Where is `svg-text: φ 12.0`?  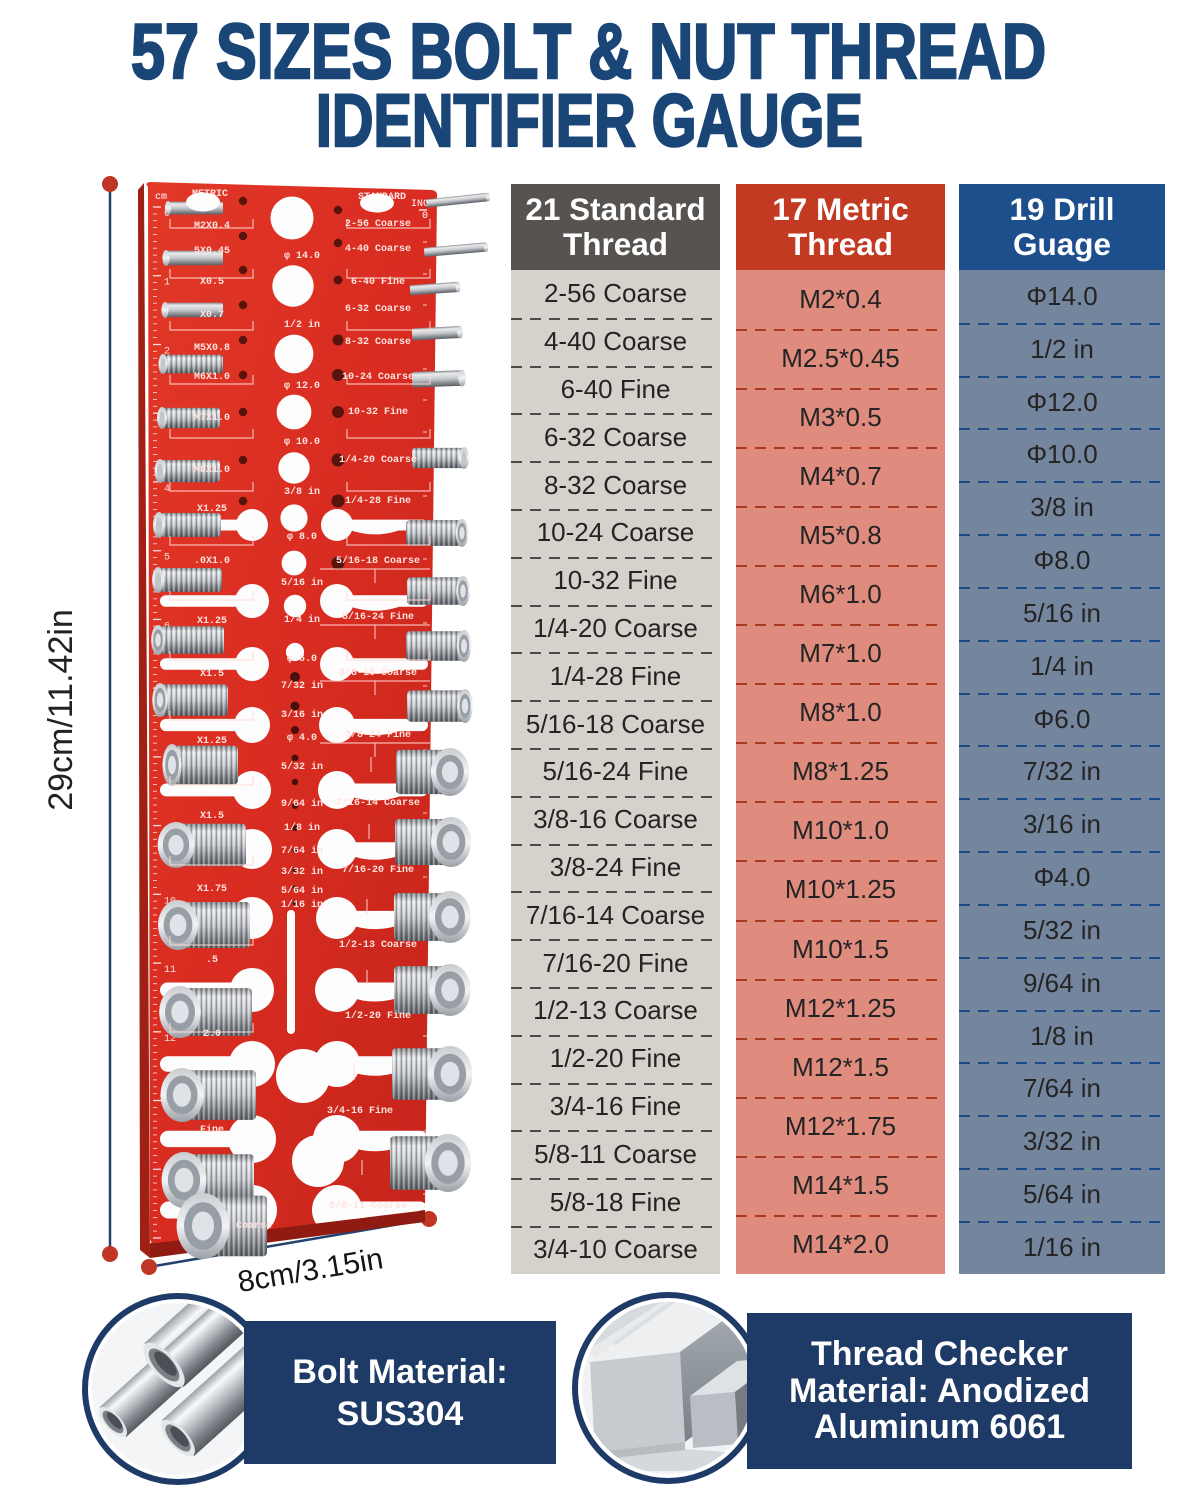 svg-text: φ 12.0 is located at coordinates (302, 386).